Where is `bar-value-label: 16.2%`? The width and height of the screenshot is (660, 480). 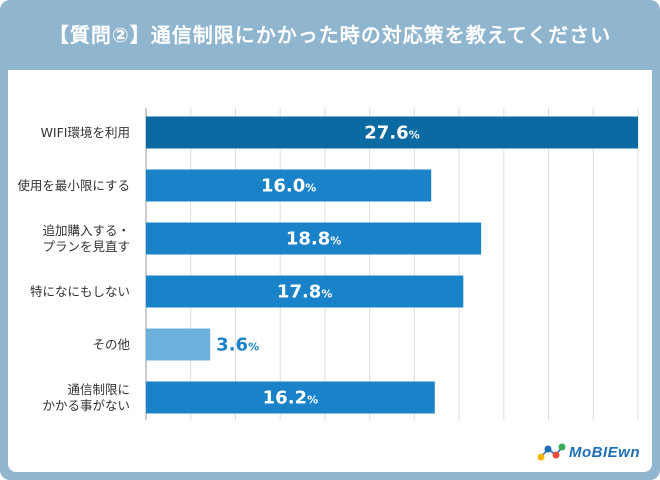
bar-value-label: 16.2% is located at coordinates (290, 398).